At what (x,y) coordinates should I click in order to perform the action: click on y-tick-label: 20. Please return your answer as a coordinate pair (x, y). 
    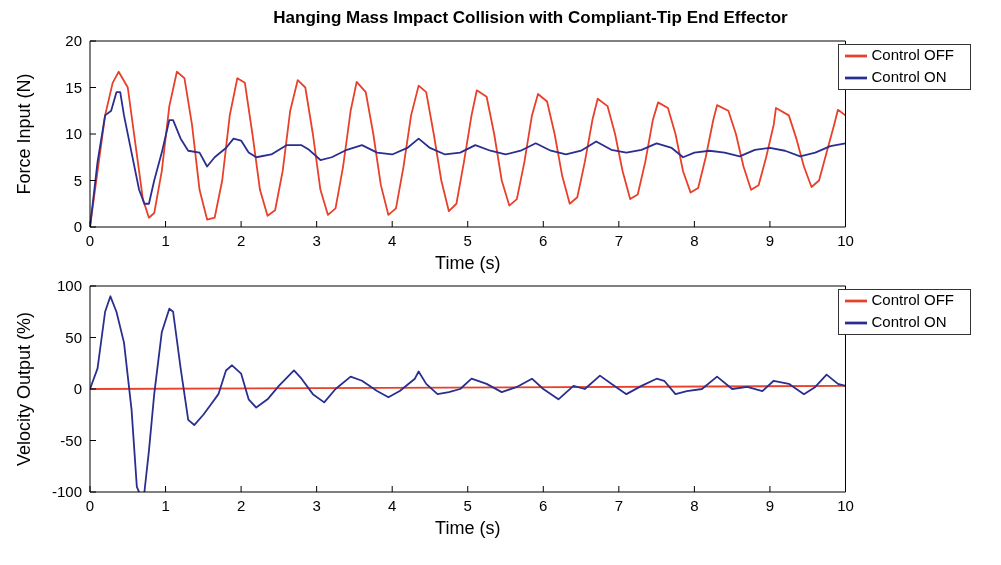
    Looking at the image, I should click on (73, 41).